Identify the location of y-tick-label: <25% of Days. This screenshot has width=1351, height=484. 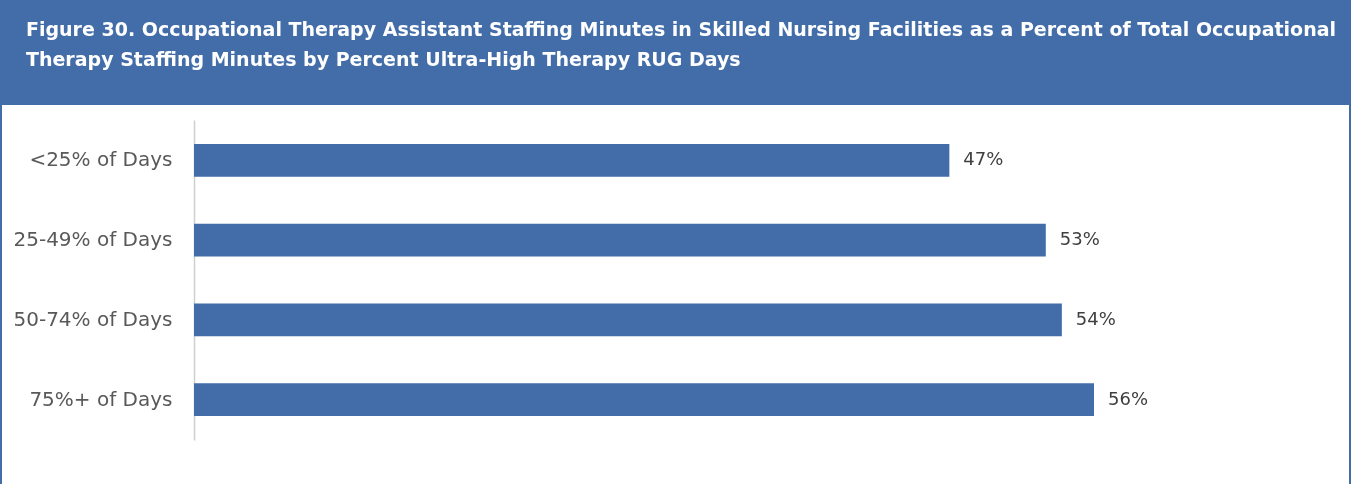
(101, 159).